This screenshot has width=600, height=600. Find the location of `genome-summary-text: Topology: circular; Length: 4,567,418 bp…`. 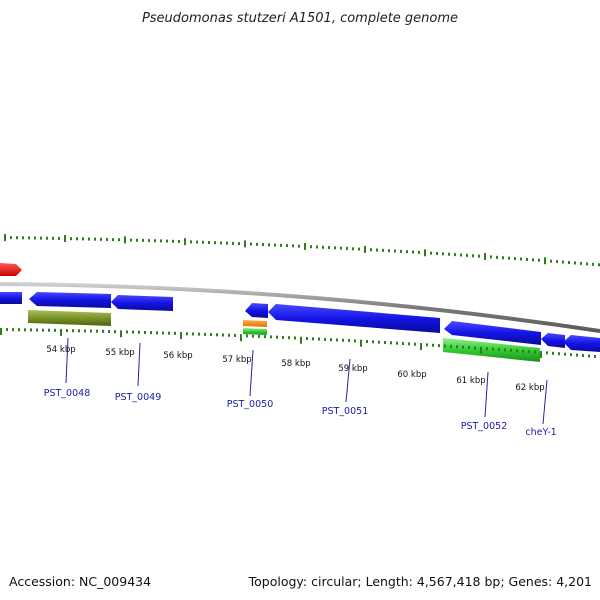

genome-summary-text: Topology: circular; Length: 4,567,418 bp… is located at coordinates (420, 581).